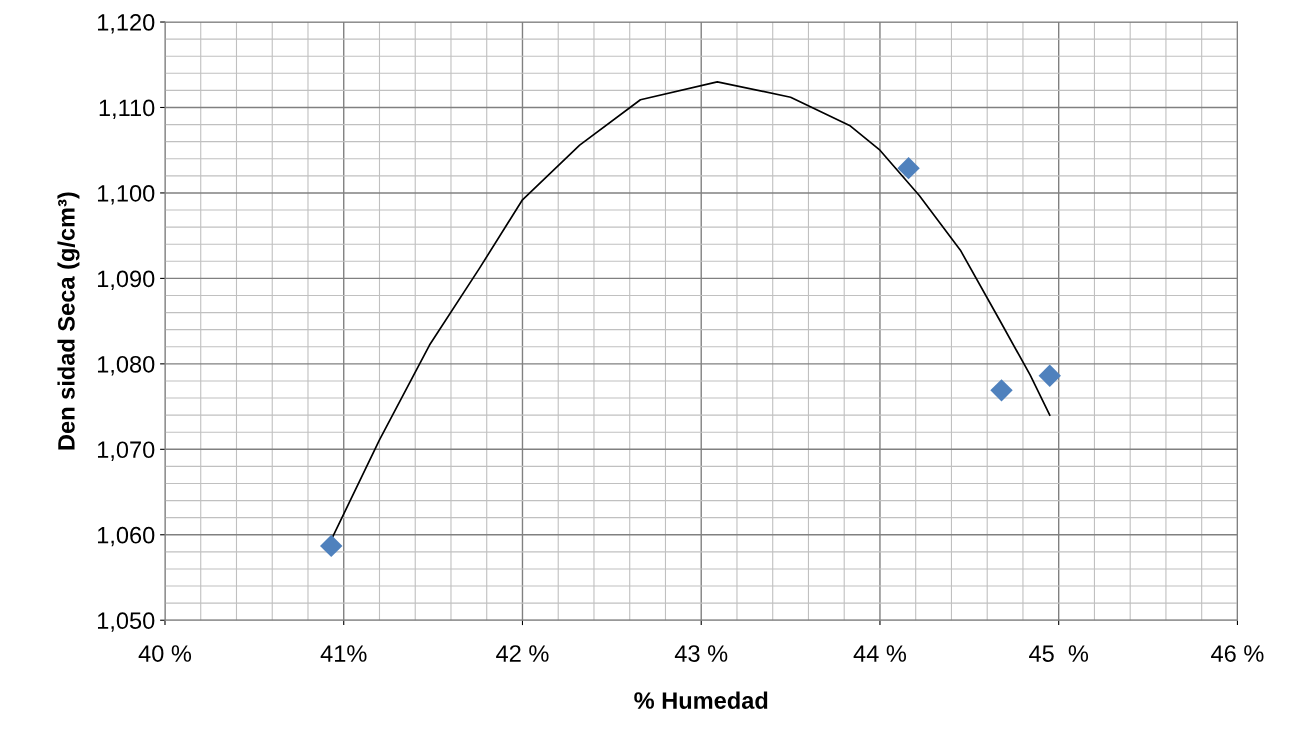 The height and width of the screenshot is (734, 1289). What do you see at coordinates (126, 622) in the screenshot?
I see `y-tick-label: 1,050` at bounding box center [126, 622].